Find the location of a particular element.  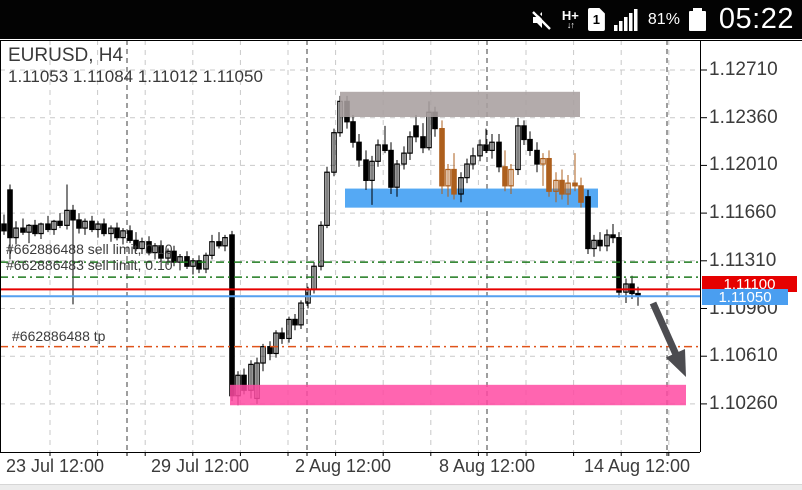

price-tick-label: 1.10610 is located at coordinates (743, 356).